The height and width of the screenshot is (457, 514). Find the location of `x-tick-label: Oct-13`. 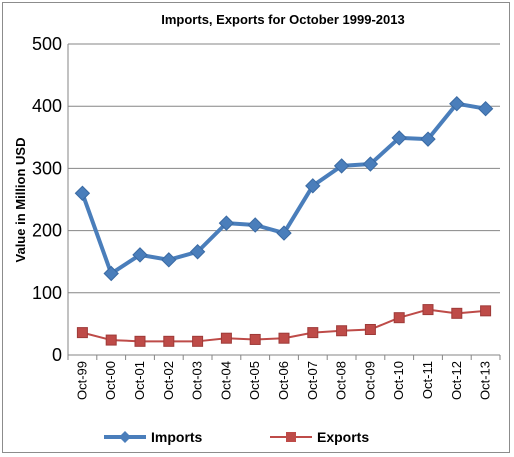

x-tick-label: Oct-13 is located at coordinates (485, 380).